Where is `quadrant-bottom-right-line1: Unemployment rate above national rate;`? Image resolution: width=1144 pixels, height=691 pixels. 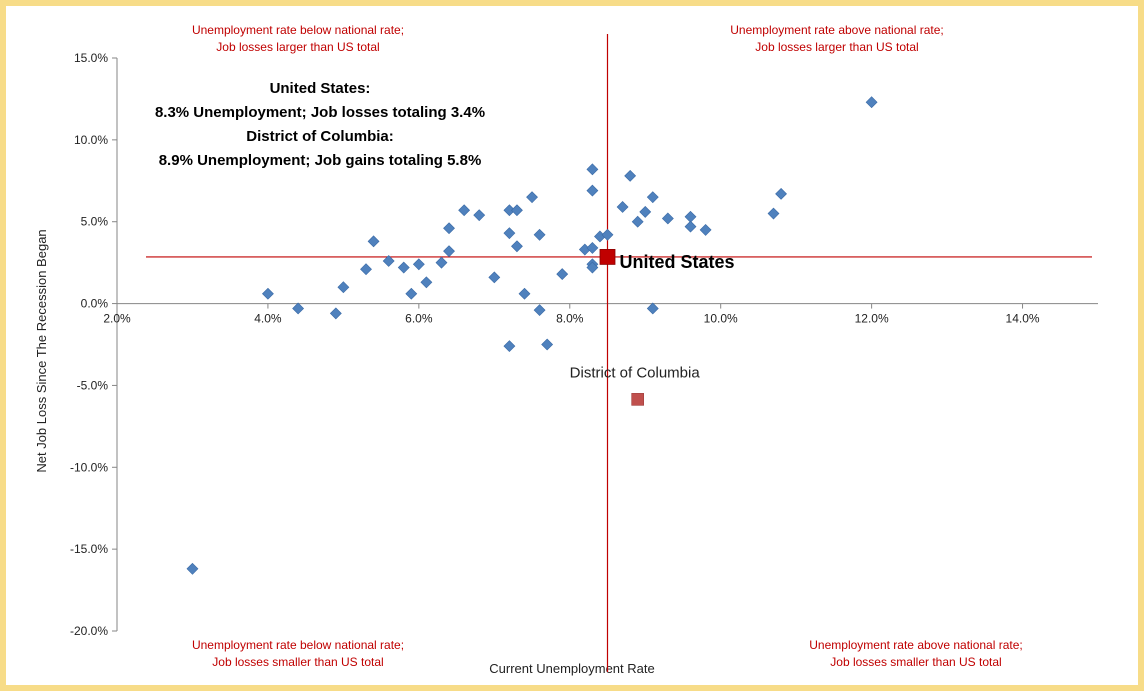 quadrant-bottom-right-line1: Unemployment rate above national rate; is located at coordinates (915, 645).